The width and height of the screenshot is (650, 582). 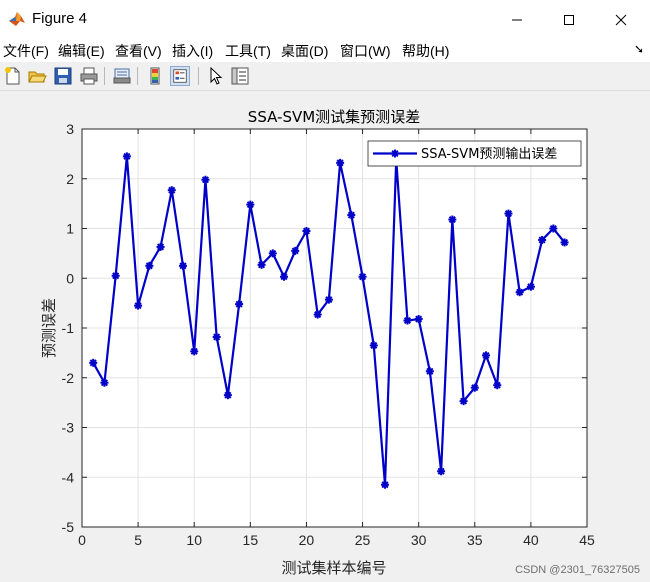 I want to click on x-tick-label: 45, so click(x=587, y=540).